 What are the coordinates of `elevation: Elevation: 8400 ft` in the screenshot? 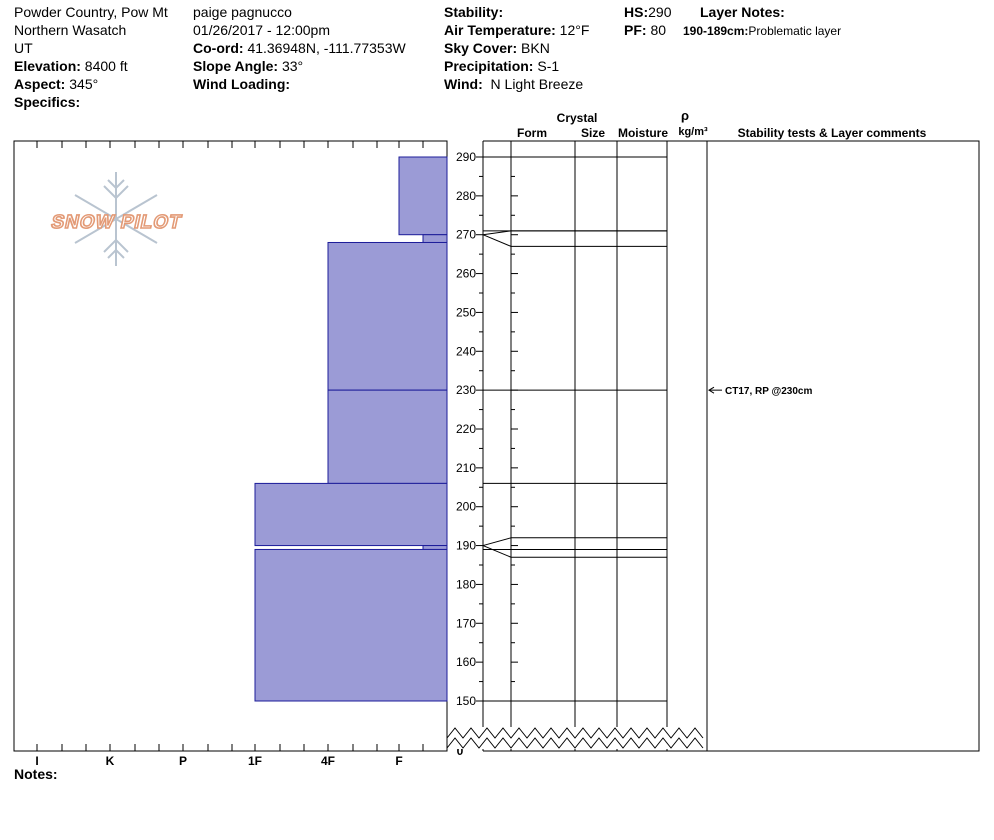 It's located at (71, 66).